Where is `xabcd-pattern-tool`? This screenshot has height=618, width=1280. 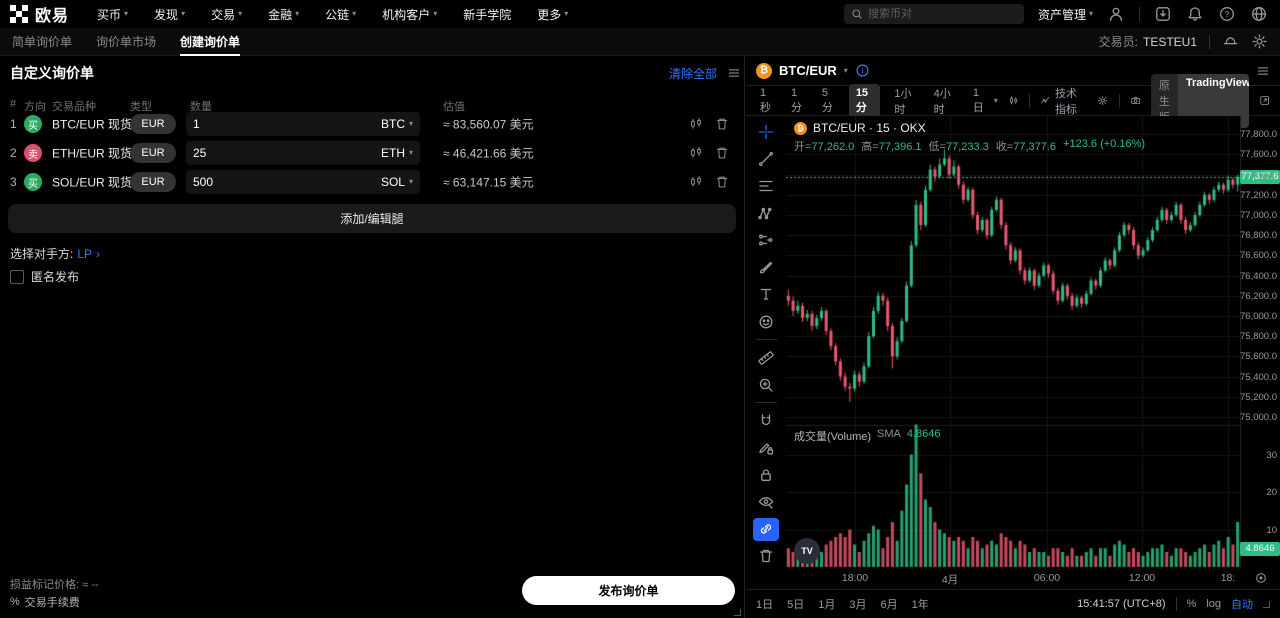
xabcd-pattern-tool is located at coordinates (766, 212).